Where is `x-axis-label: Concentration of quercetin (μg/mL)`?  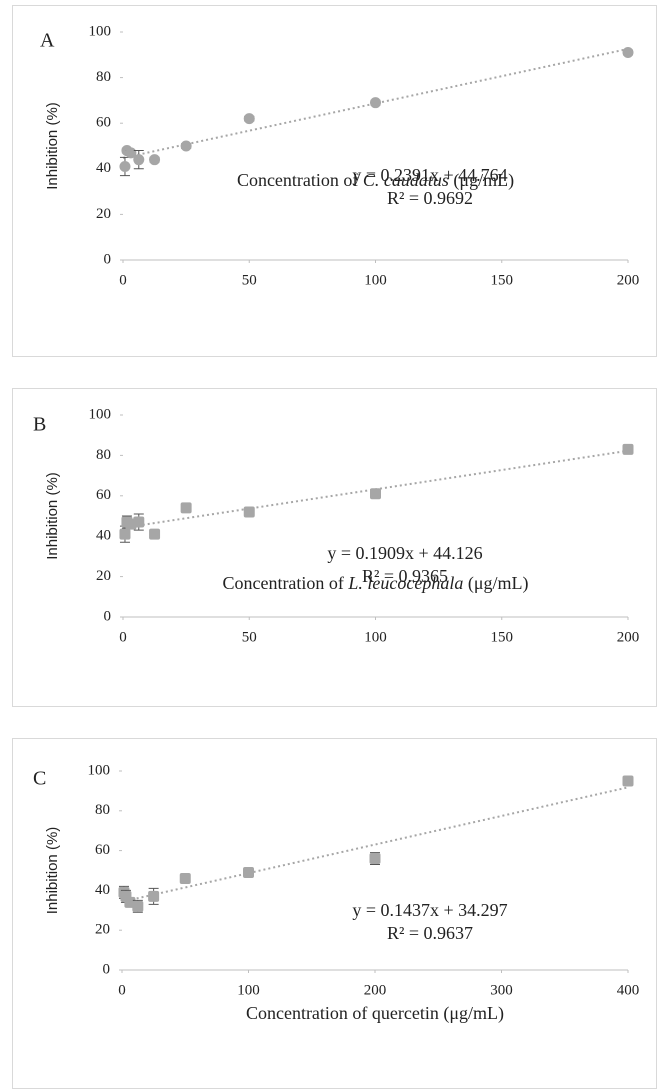
x-axis-label: Concentration of quercetin (μg/mL) is located at coordinates (375, 1013).